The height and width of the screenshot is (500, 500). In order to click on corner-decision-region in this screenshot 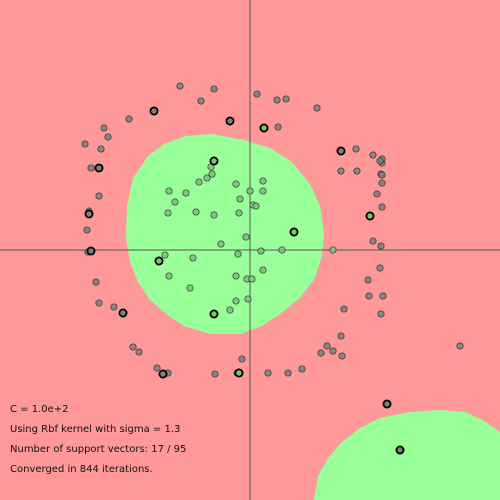, I will do `click(407, 455)`.